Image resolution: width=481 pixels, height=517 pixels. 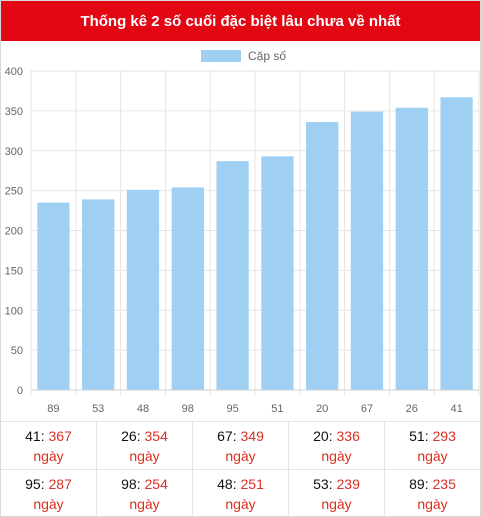 What do you see at coordinates (417, 484) in the screenshot?
I see `stat-number: 89` at bounding box center [417, 484].